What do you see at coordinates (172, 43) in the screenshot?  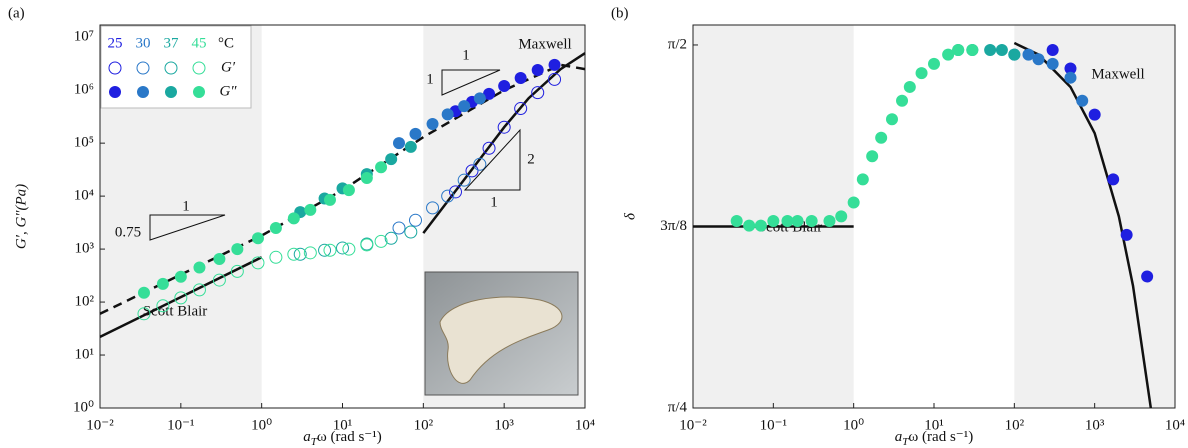 I see `legend-label: 37` at bounding box center [172, 43].